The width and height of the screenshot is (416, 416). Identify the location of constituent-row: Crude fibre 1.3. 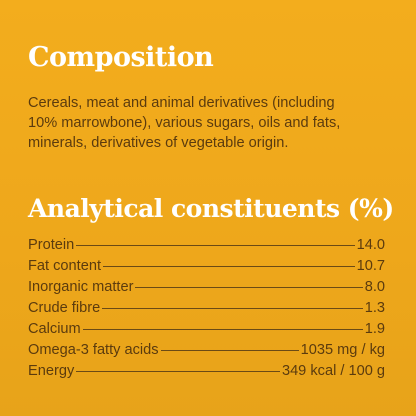
(206, 310).